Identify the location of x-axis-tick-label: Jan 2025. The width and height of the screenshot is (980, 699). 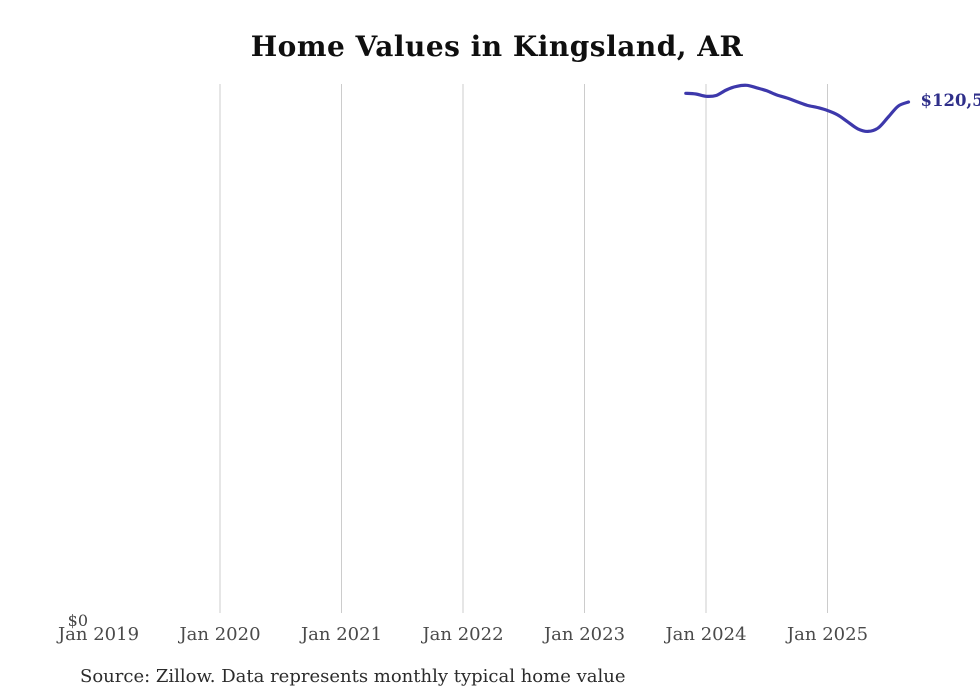
(827, 634).